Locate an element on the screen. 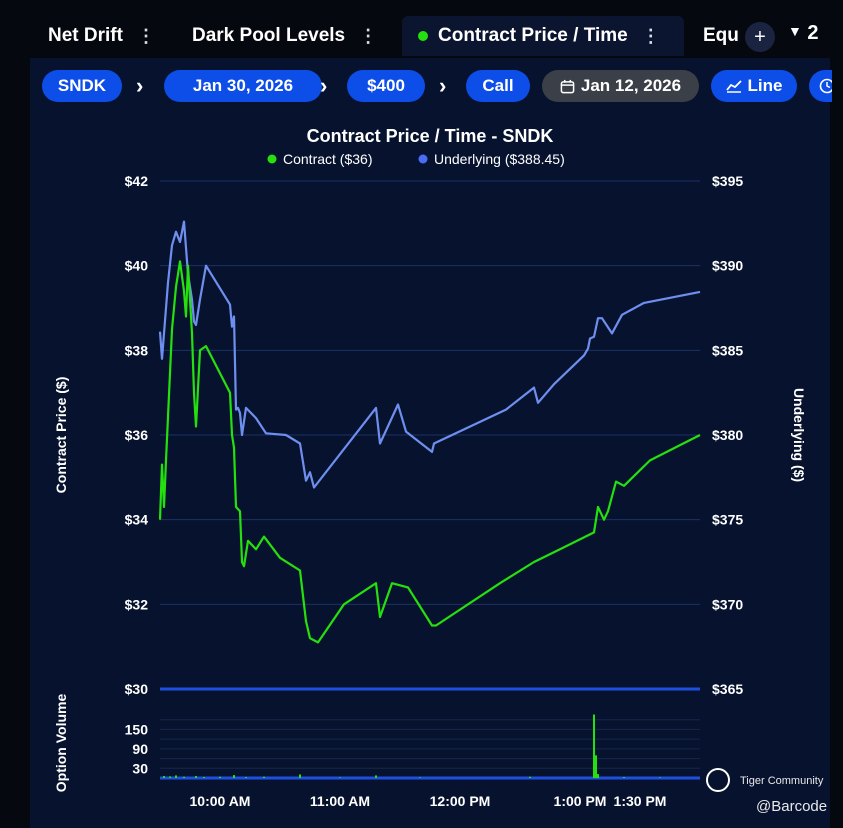 Image resolution: width=843 pixels, height=828 pixels. strike-label: $400 is located at coordinates (386, 85).